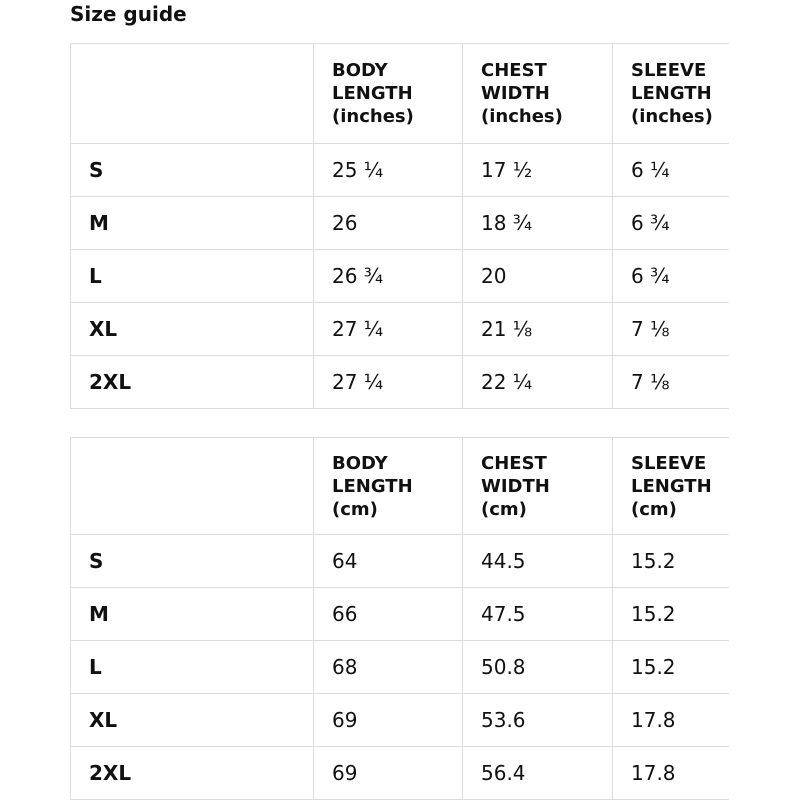 The height and width of the screenshot is (800, 800). I want to click on chest-width-value: 56.4, so click(537, 773).